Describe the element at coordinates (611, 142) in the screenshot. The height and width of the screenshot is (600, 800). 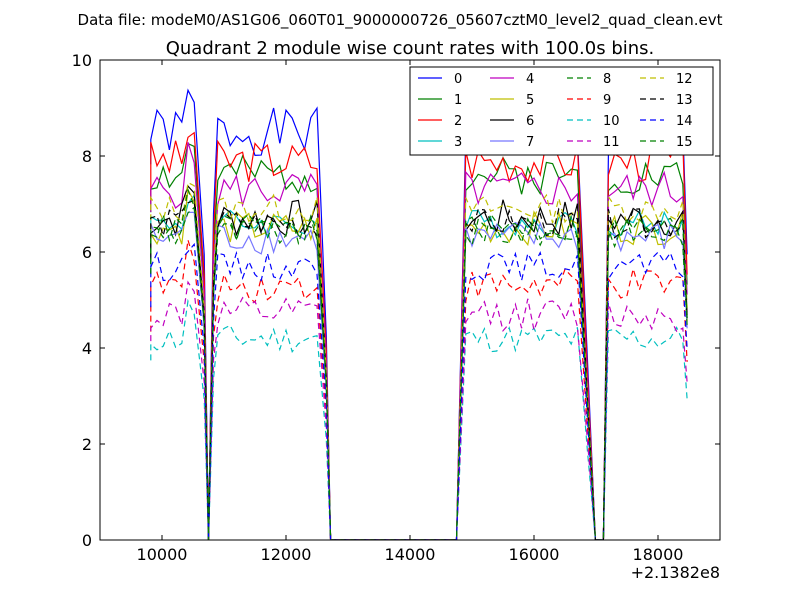
I see `legend-label-11: 11` at that location.